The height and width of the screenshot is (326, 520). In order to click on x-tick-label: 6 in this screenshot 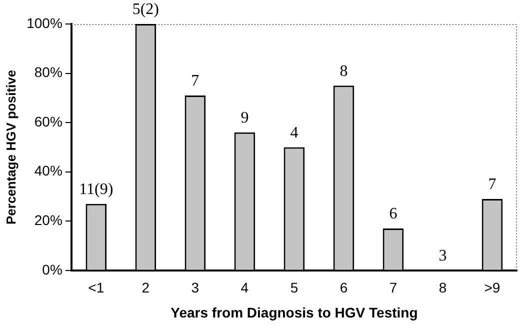, I will do `click(344, 288)`.